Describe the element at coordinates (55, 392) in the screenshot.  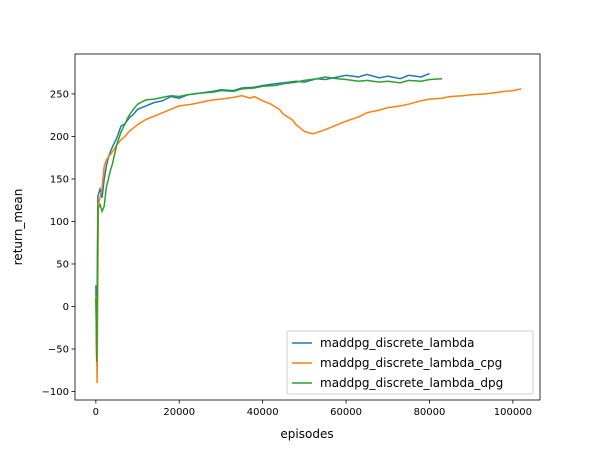
I see `y-tick-label: −100` at that location.